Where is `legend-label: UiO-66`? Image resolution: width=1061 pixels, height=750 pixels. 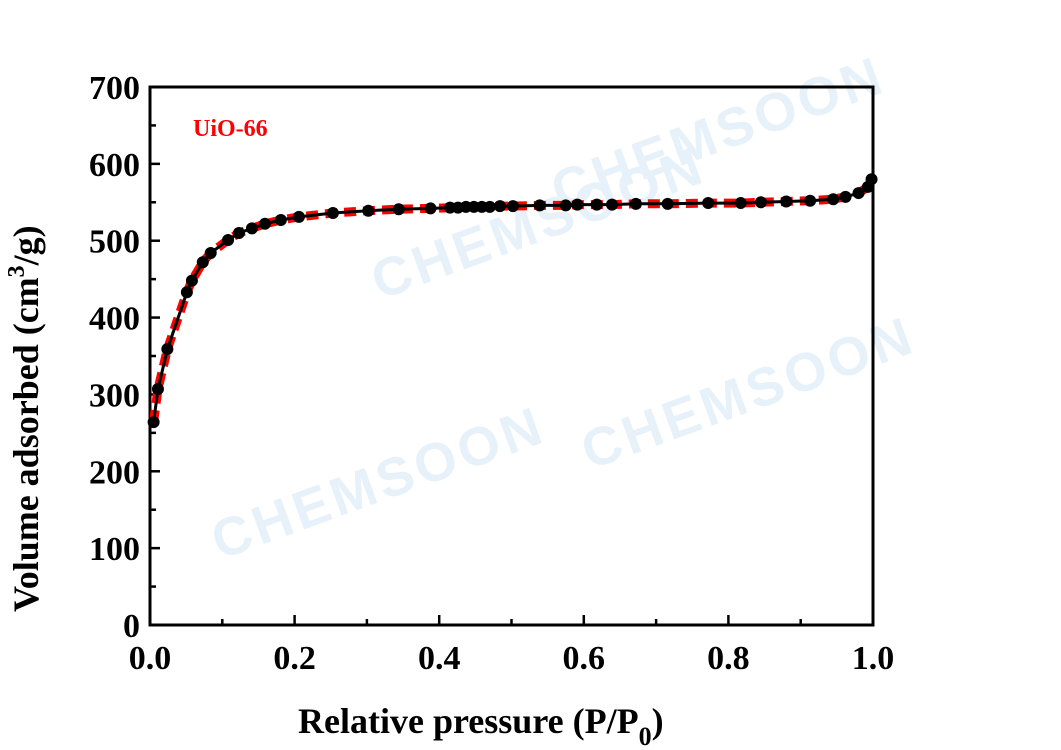 legend-label: UiO-66 is located at coordinates (230, 129).